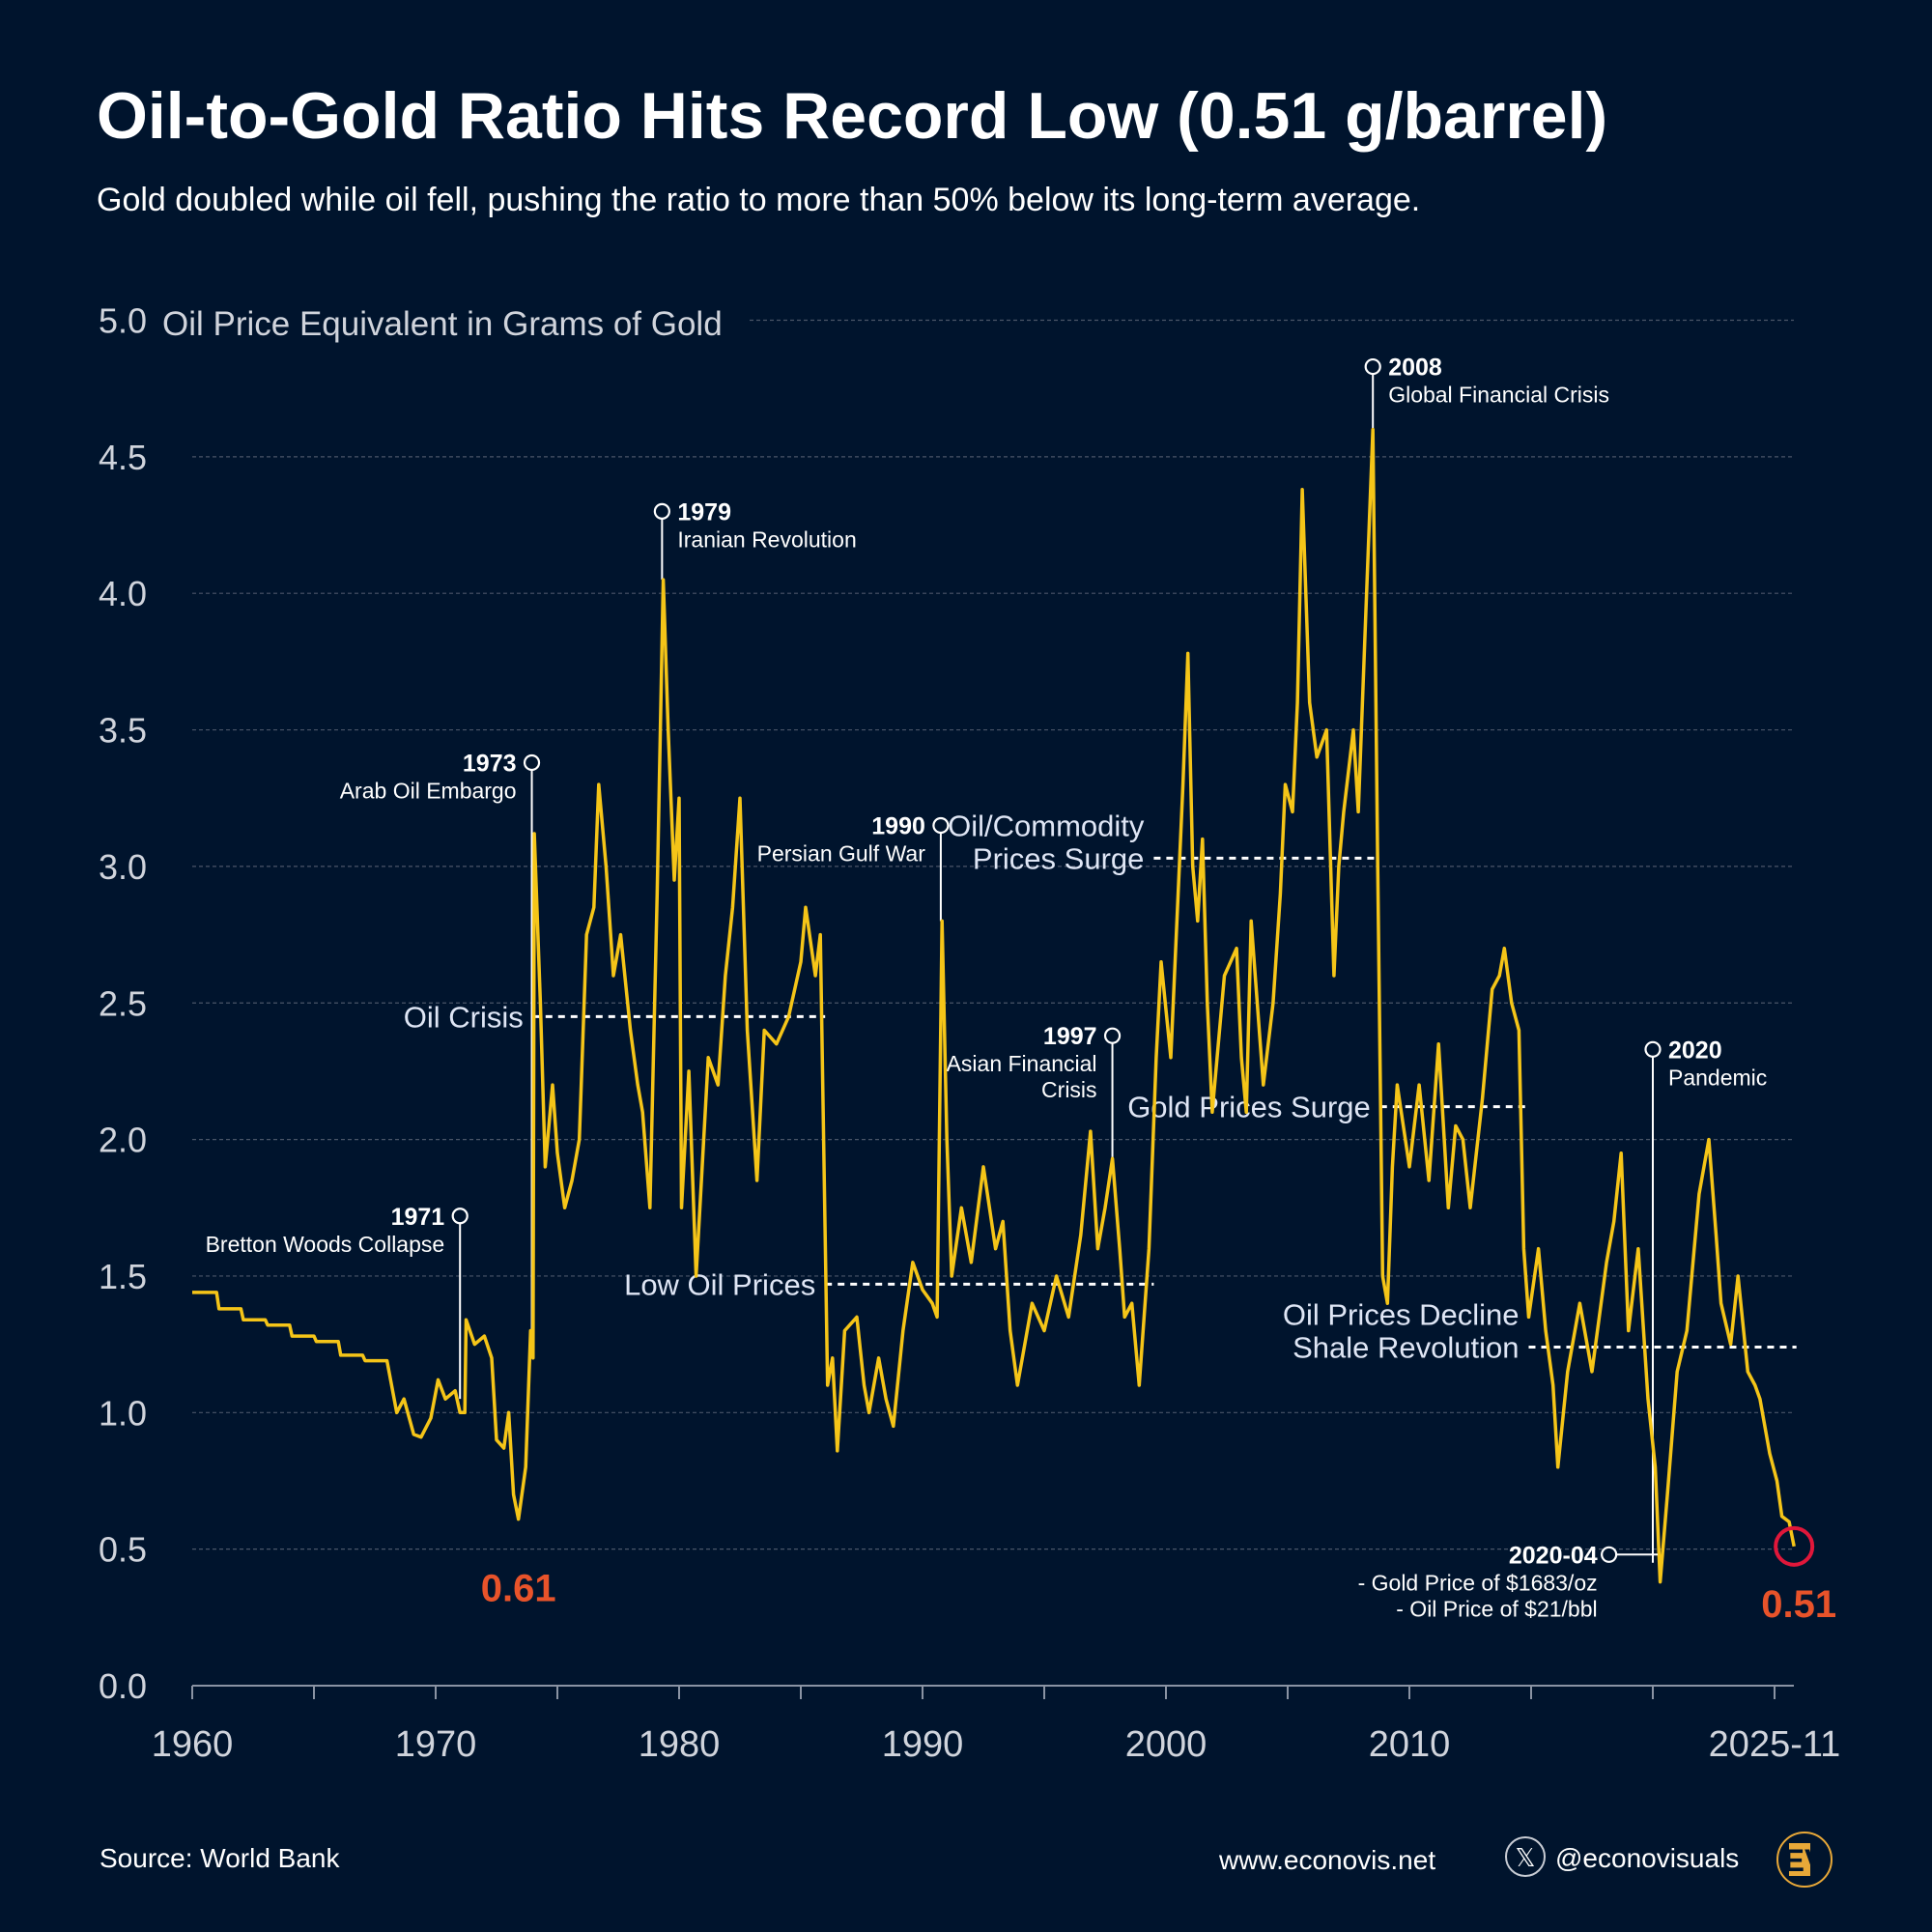 This screenshot has width=1932, height=1932. I want to click on event-description: Persian Gulf War, so click(841, 853).